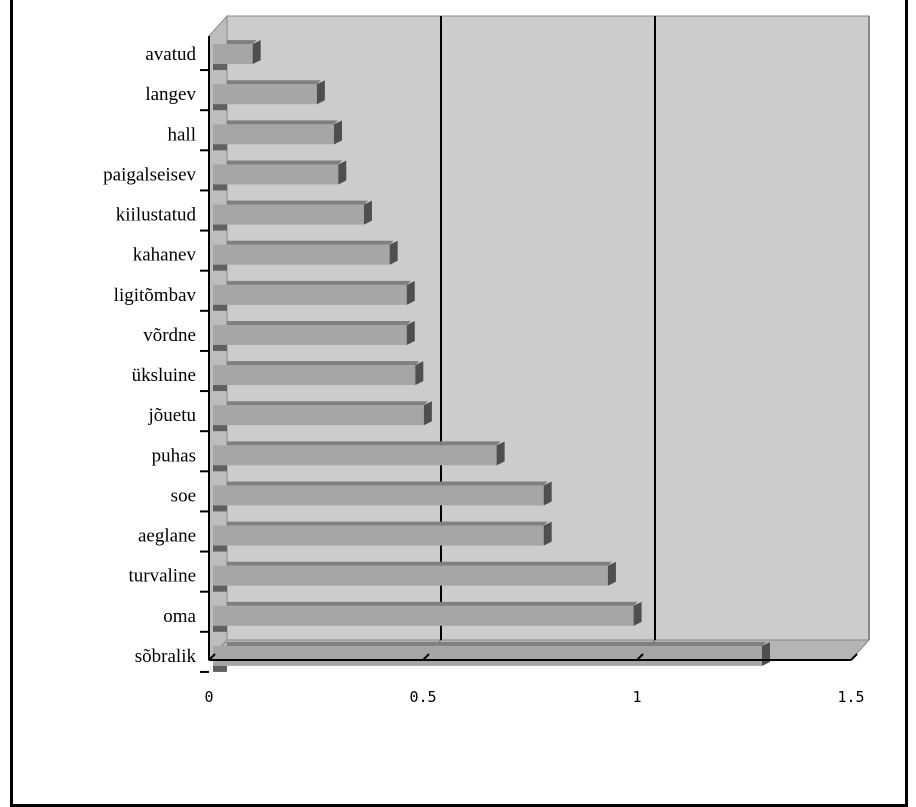 This screenshot has height=807, width=916. Describe the element at coordinates (172, 415) in the screenshot. I see `category-label-9: jõuetu` at that location.